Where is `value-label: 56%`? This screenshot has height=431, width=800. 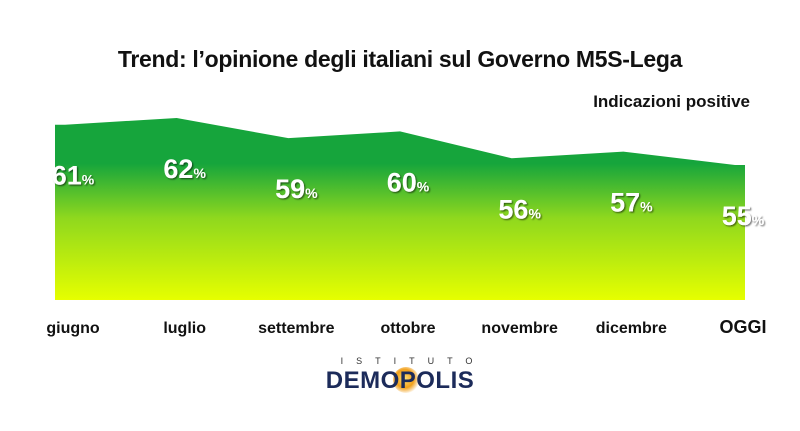
value-label: 56% is located at coordinates (519, 209).